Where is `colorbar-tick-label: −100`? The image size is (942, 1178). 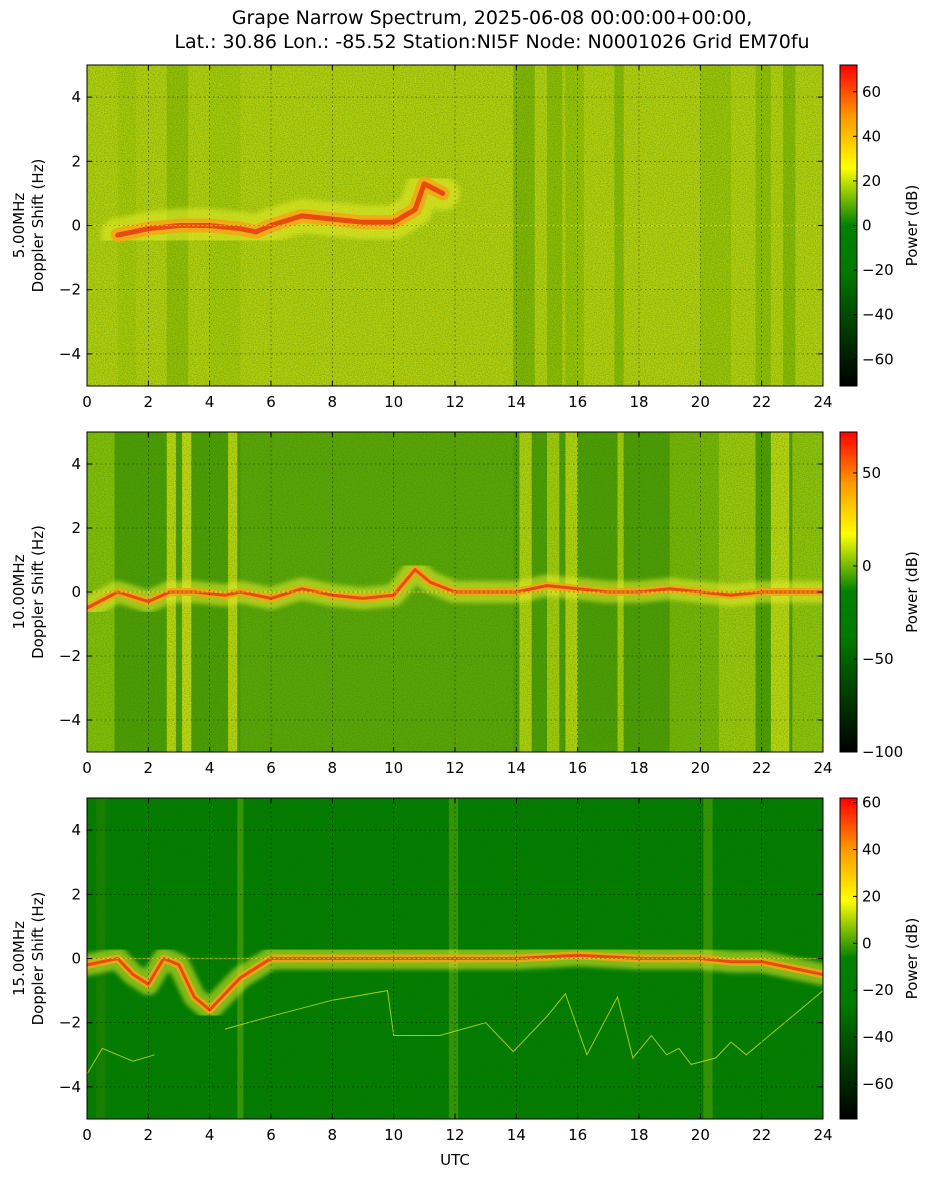 colorbar-tick-label: −100 is located at coordinates (882, 752).